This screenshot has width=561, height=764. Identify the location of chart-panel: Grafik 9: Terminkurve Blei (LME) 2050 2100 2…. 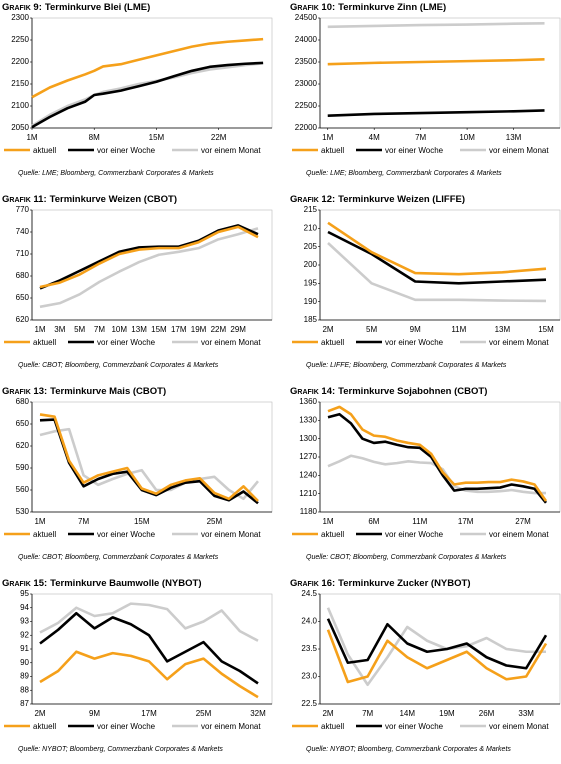
(137, 89).